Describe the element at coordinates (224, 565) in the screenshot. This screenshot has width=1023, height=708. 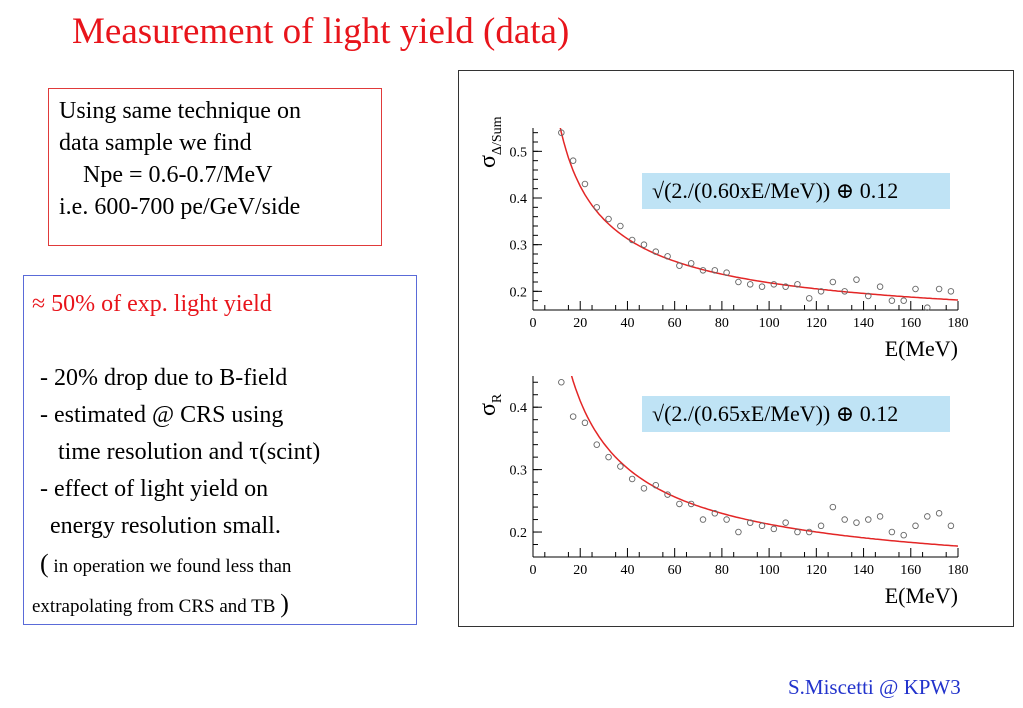
I see `note-line-1: ( in operation we found less than` at that location.